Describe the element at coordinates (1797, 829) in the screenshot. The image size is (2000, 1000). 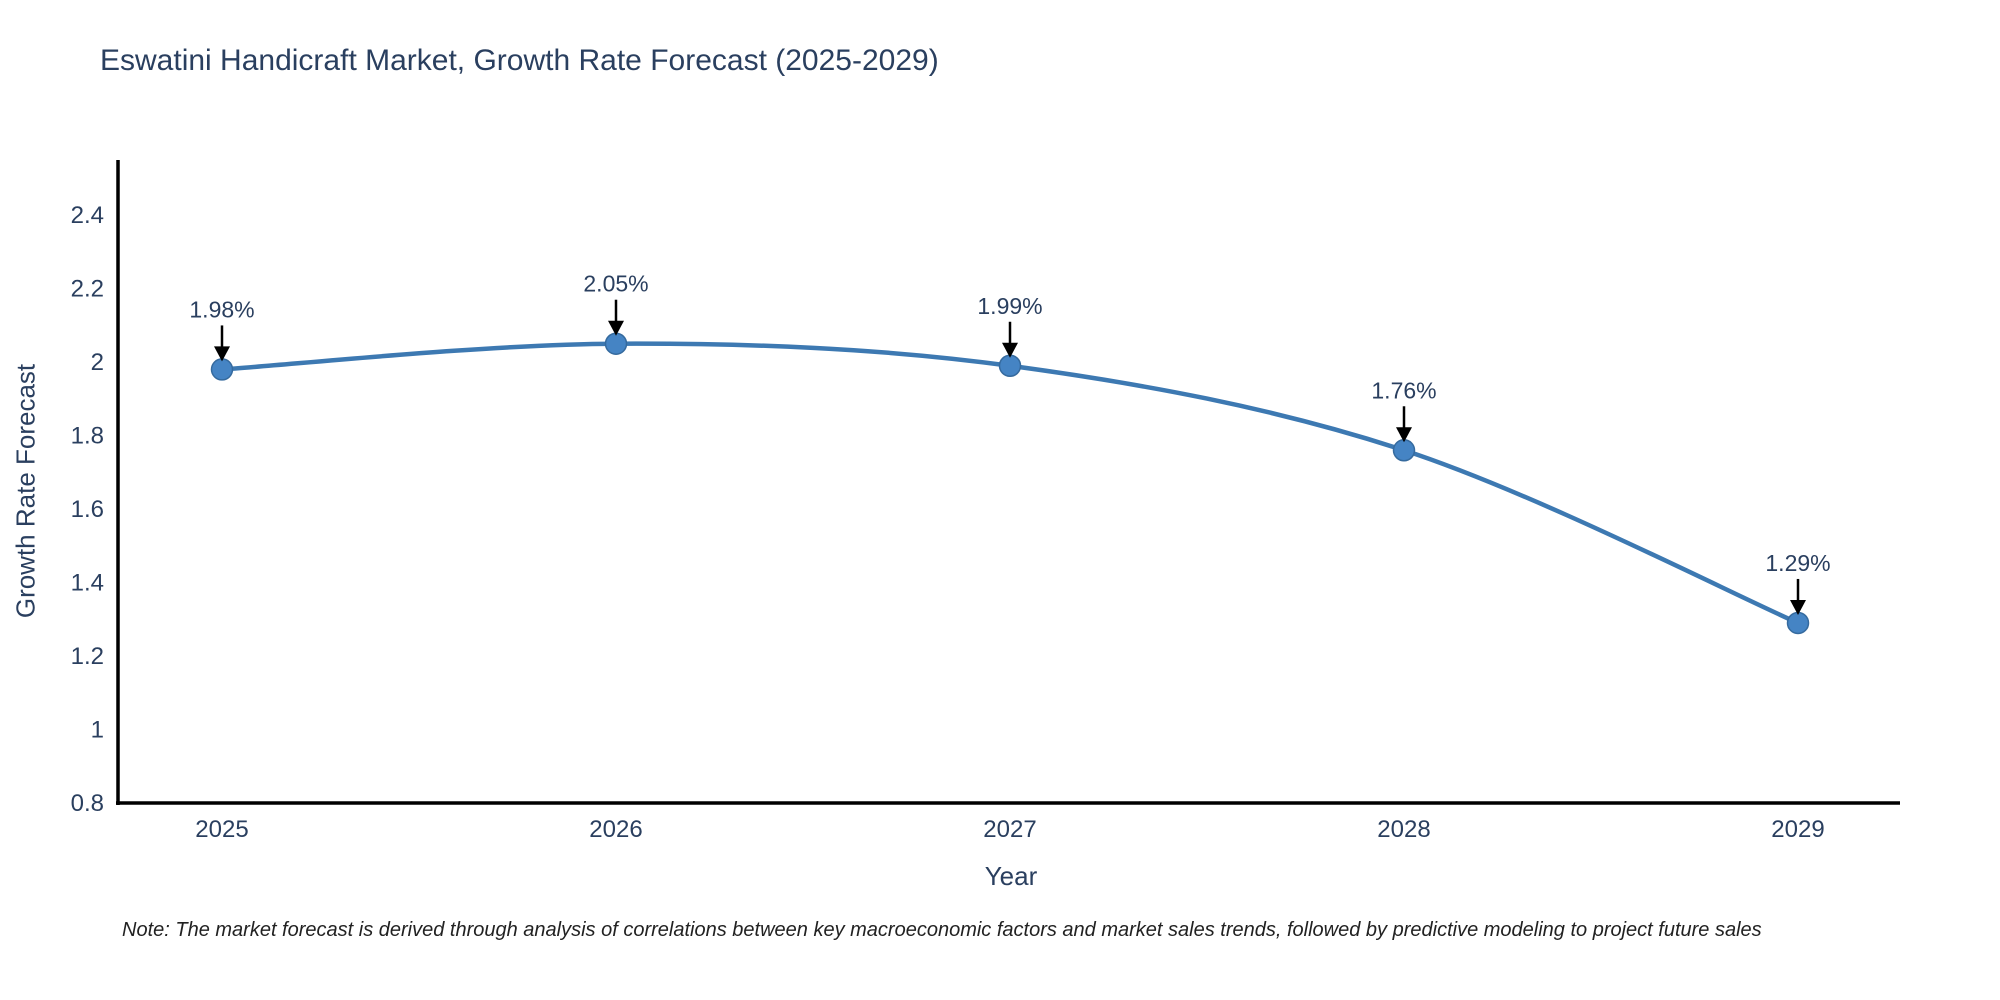
I see `x-tick-label: 2029` at that location.